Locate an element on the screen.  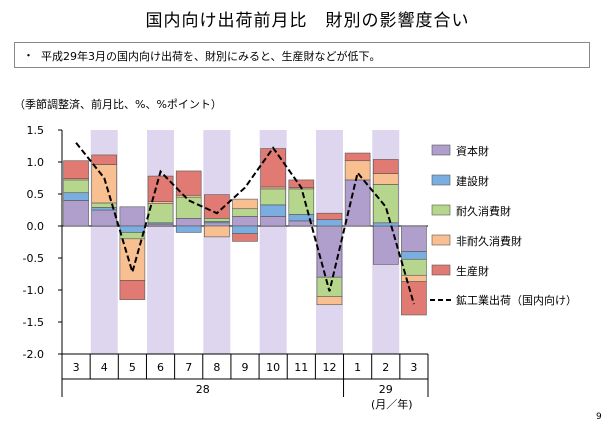
legend-label: 非耐久消費財 is located at coordinates (489, 241).